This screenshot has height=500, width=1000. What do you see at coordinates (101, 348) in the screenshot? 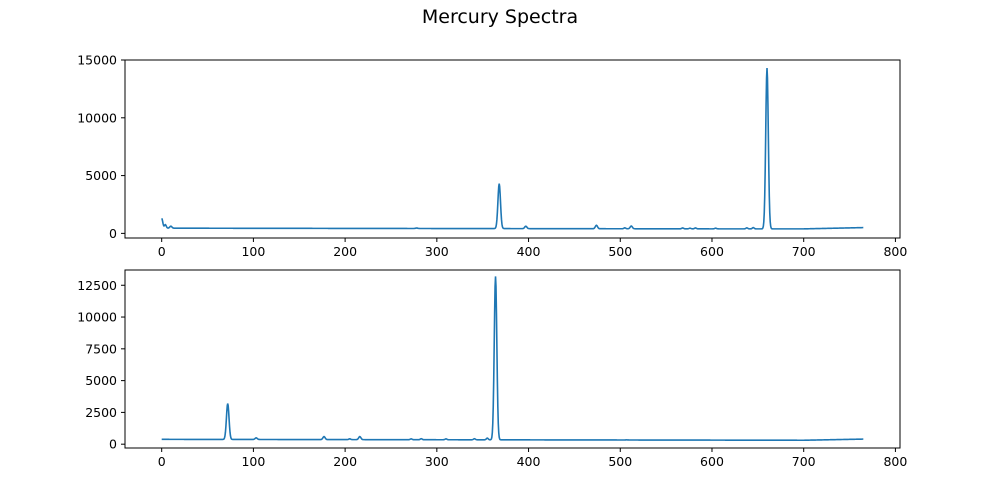
I see `y-tick-label: 7500` at bounding box center [101, 348].